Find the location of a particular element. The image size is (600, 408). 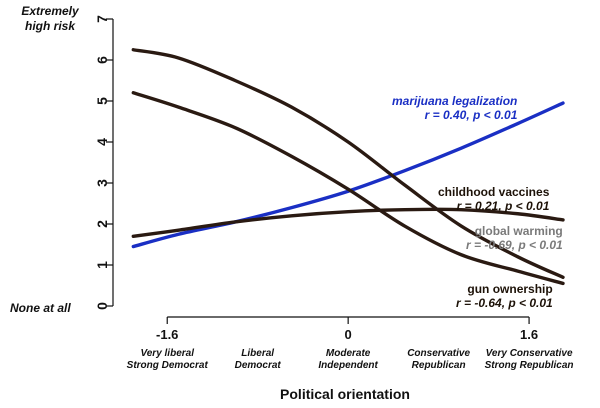

y-tick-label-3: 3 is located at coordinates (102, 183).